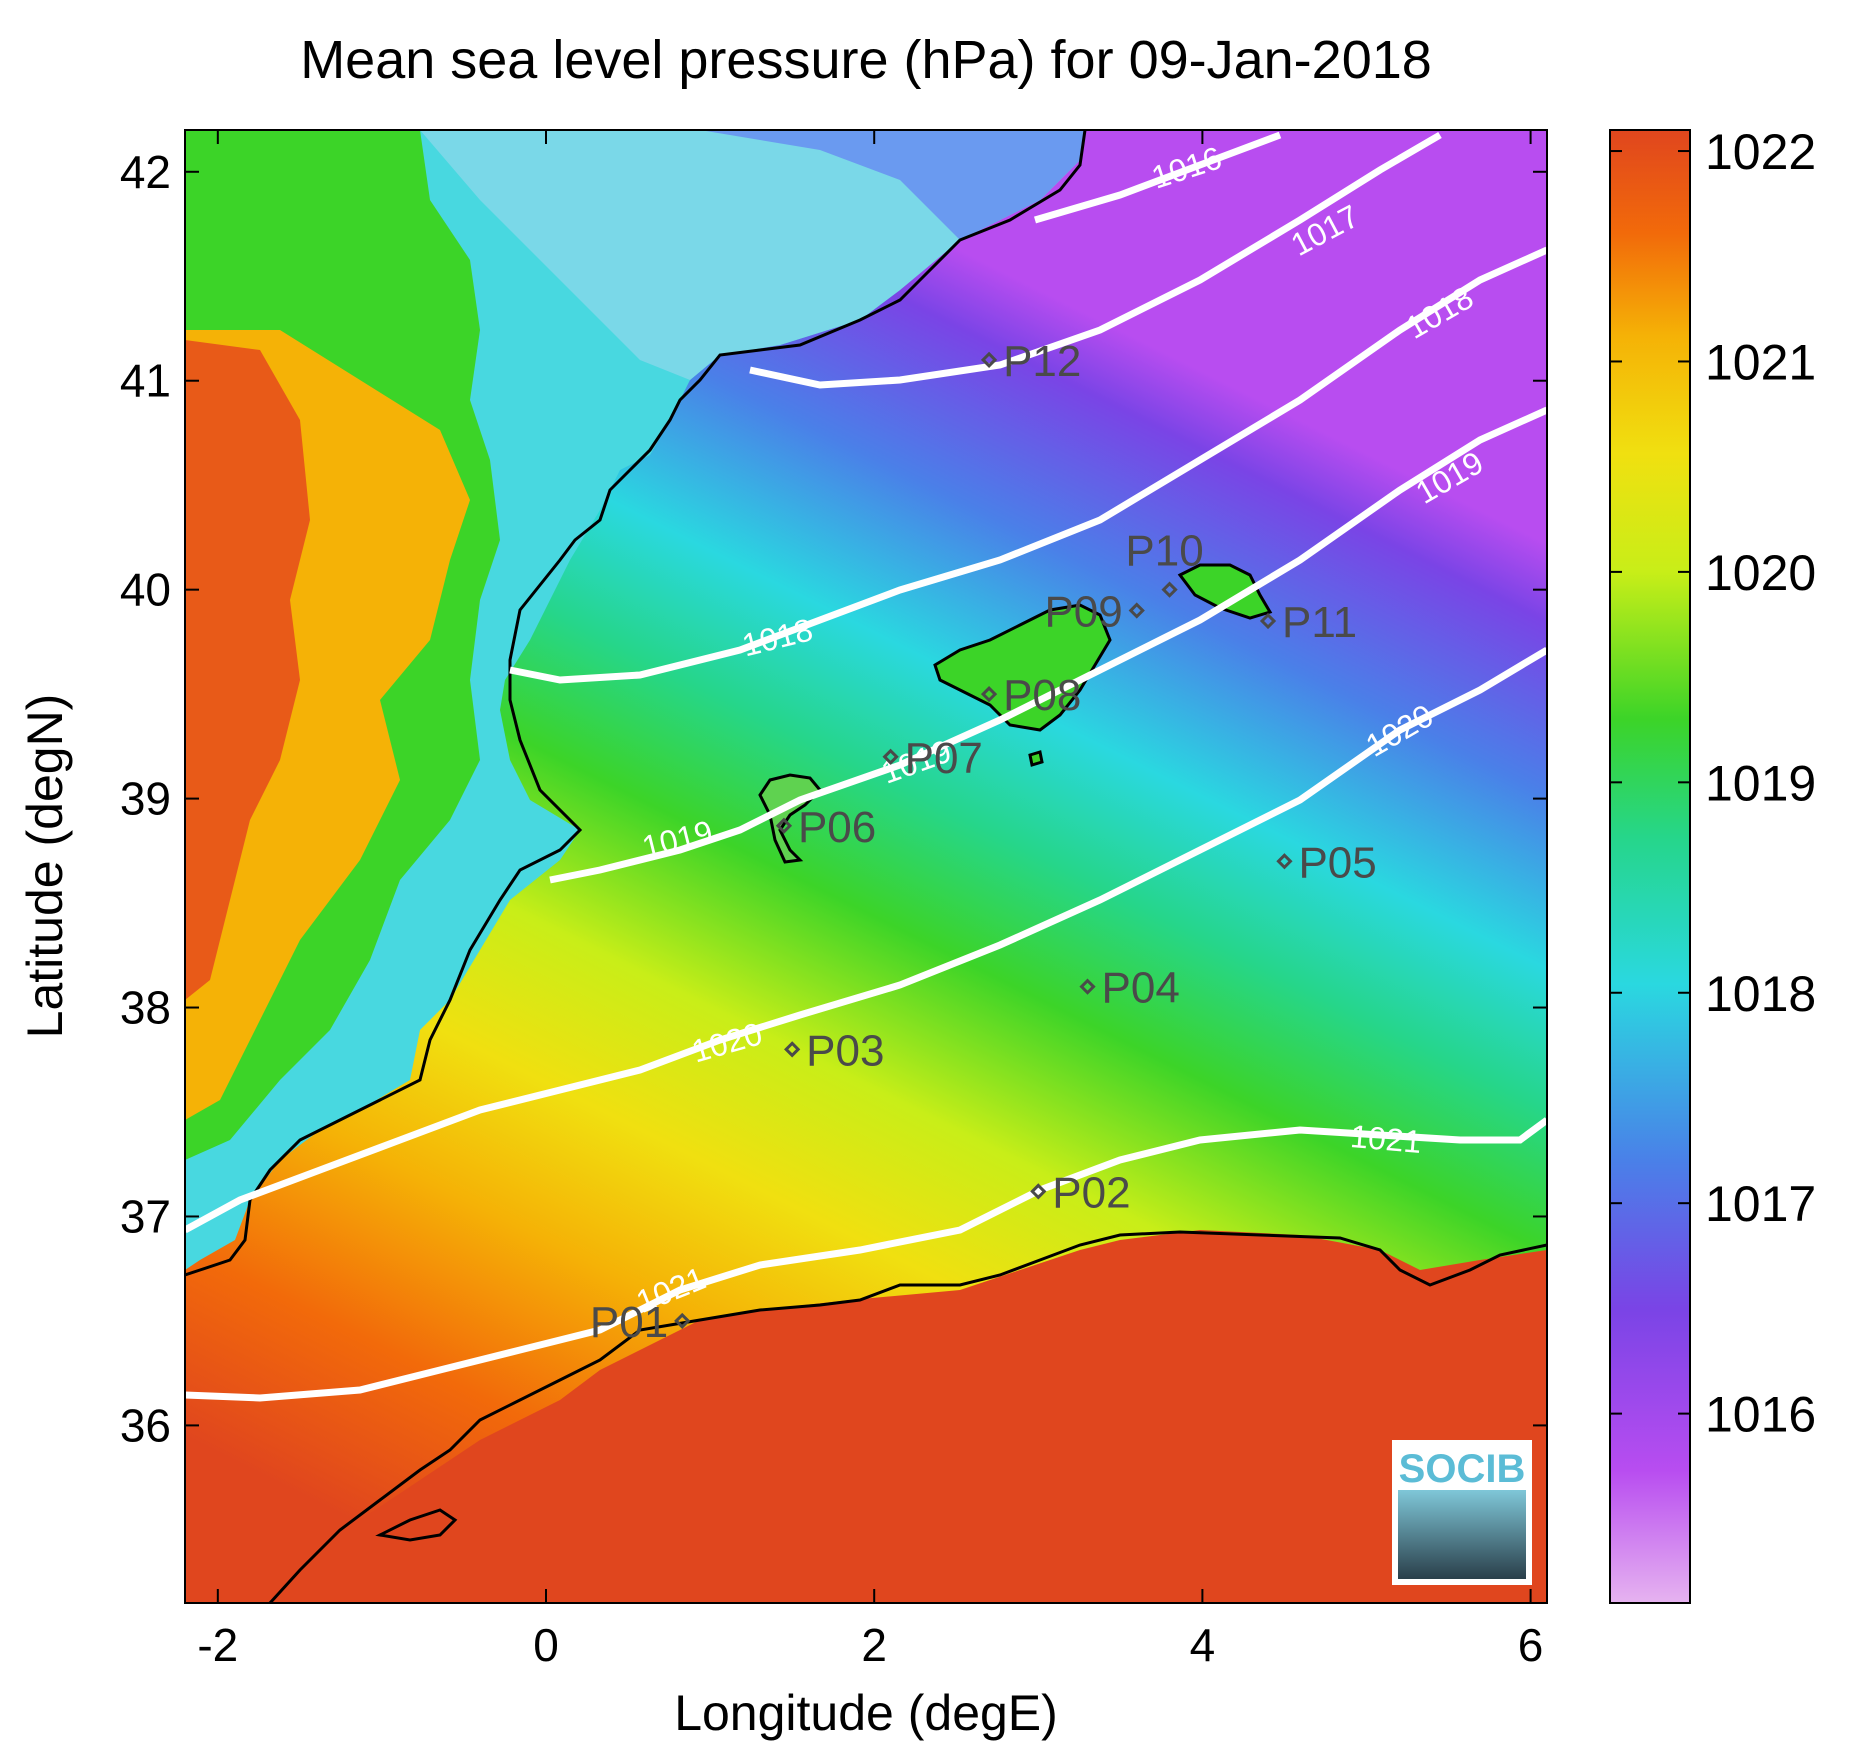 The image size is (1854, 1758). Describe the element at coordinates (1022, 667) in the screenshot. I see `island-mallorca` at that location.